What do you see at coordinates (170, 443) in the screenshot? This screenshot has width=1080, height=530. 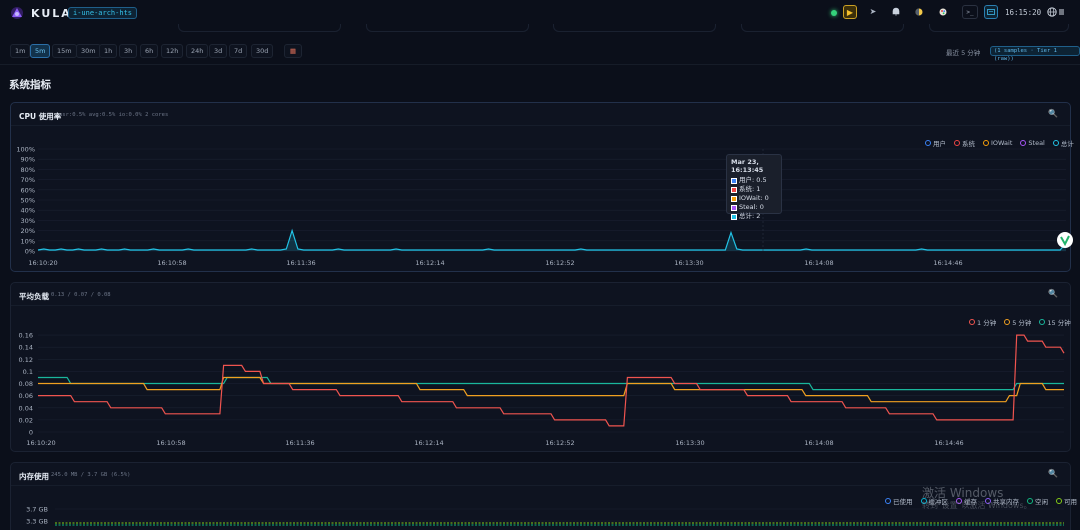 I see `x-tick-label: 16:10:58` at bounding box center [170, 443].